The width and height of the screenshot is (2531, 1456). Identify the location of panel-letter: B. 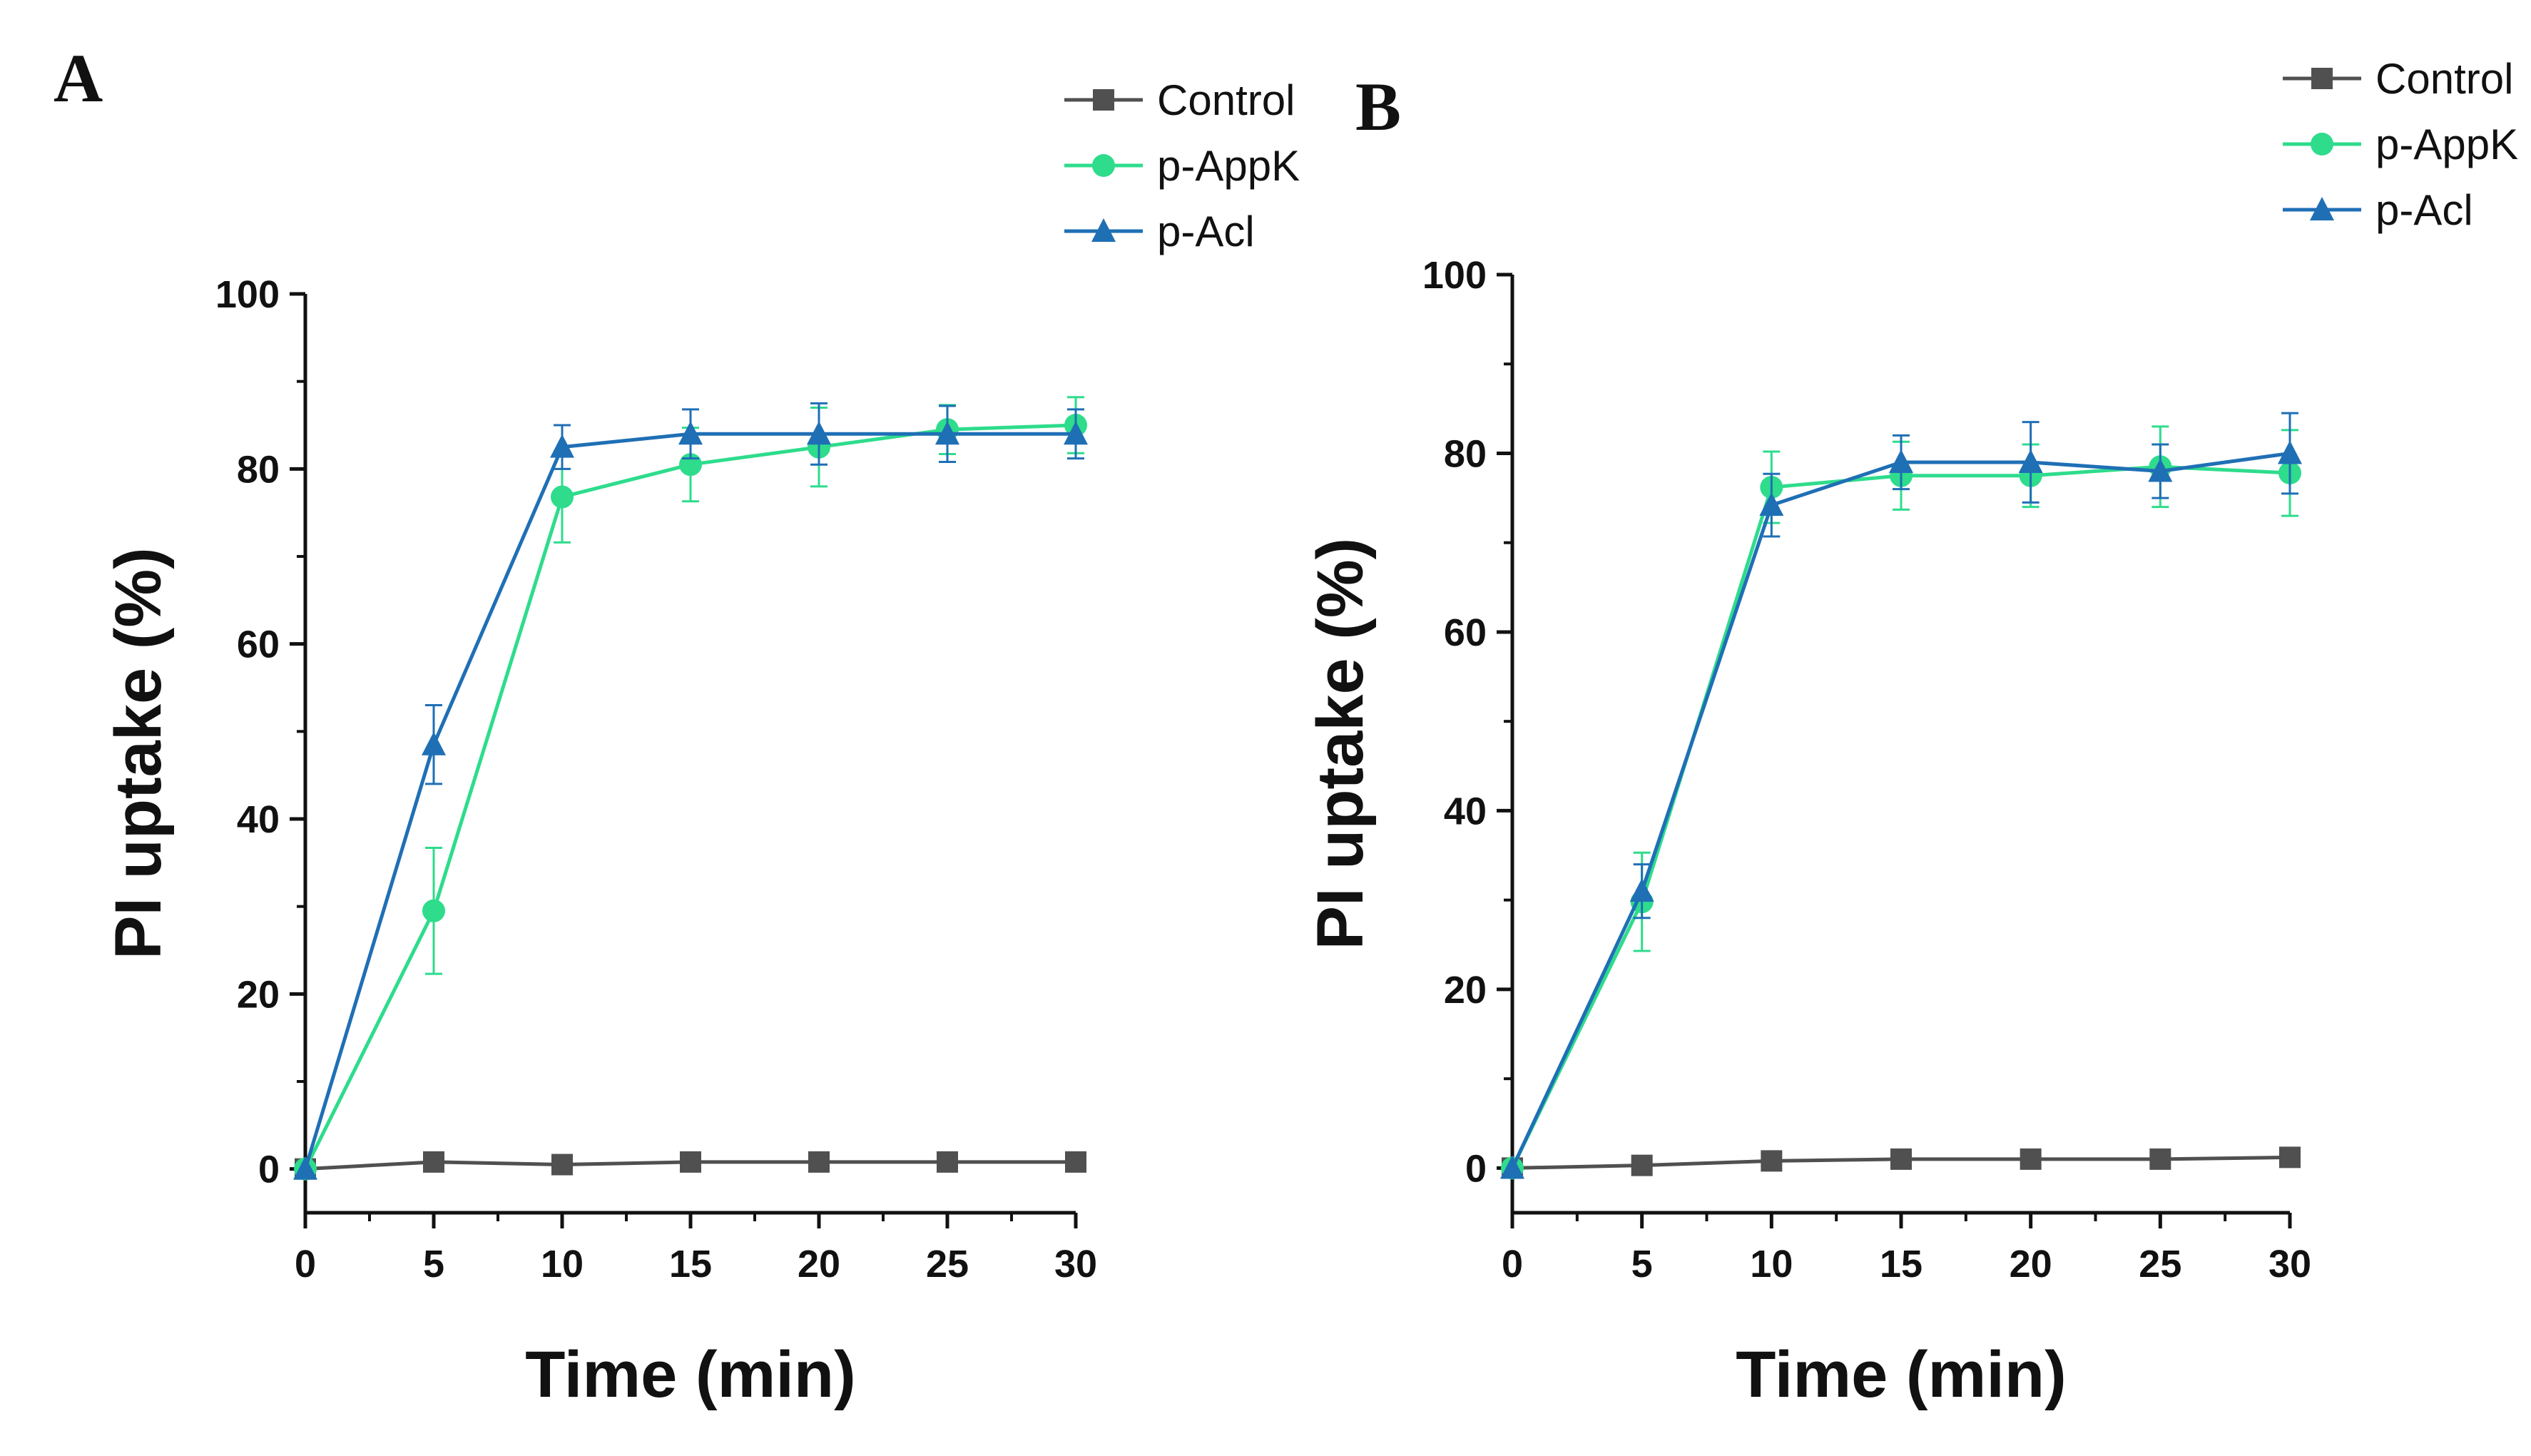
(1378, 106).